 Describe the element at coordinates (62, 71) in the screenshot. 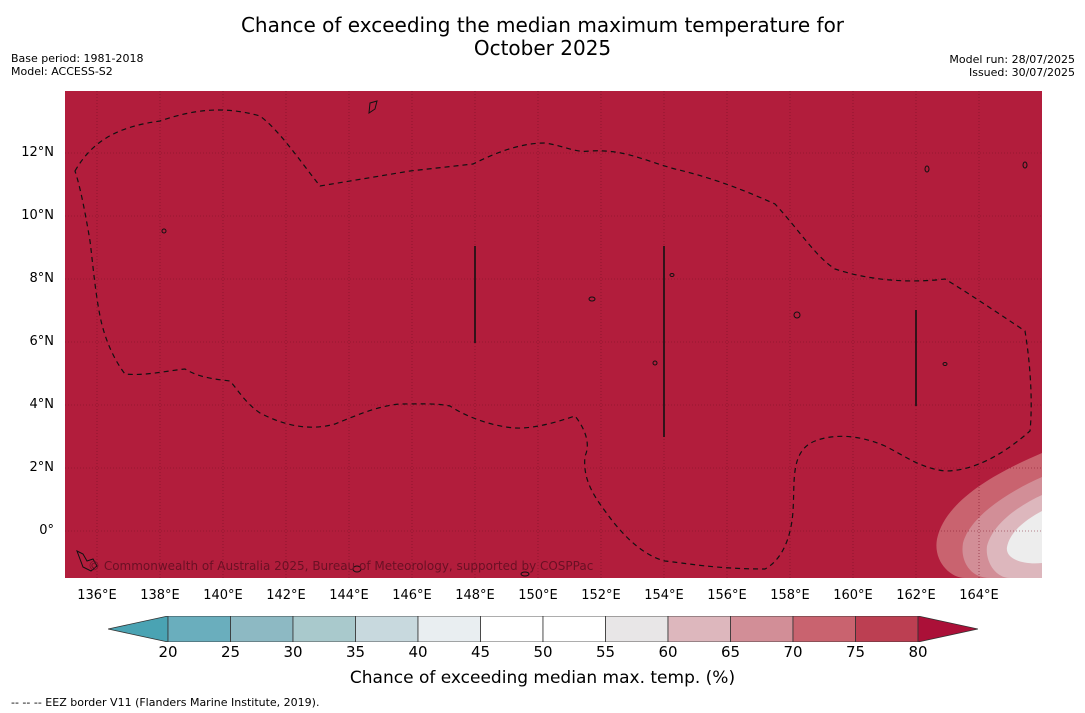

I see `model-name: Model: ACCESS-S2` at that location.